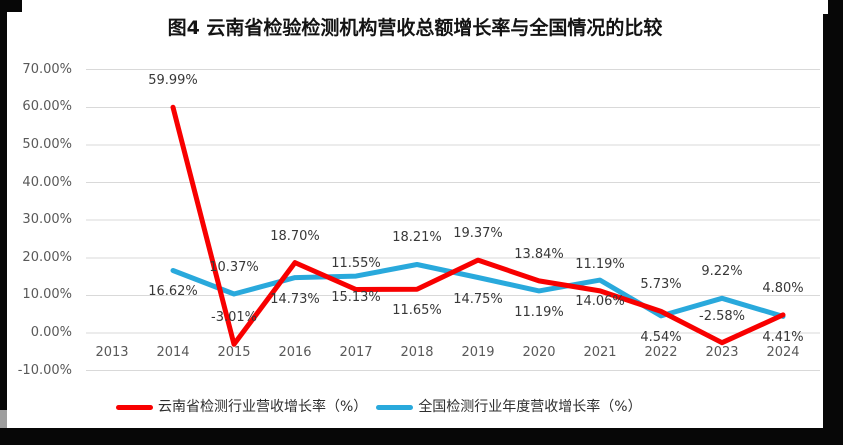  What do you see at coordinates (173, 292) in the screenshot?
I see `data-label: 16.62%` at bounding box center [173, 292].